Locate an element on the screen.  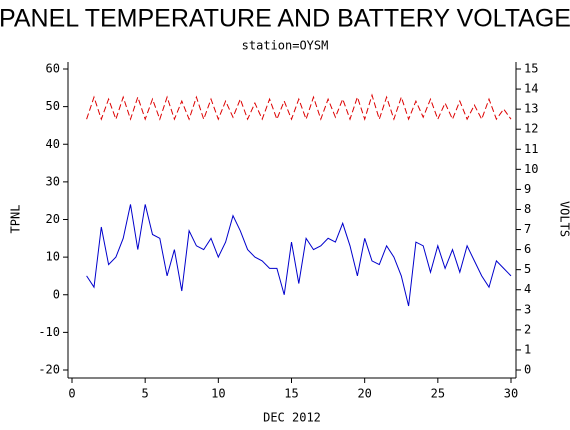
x-tick-label: 30 is located at coordinates (511, 394).